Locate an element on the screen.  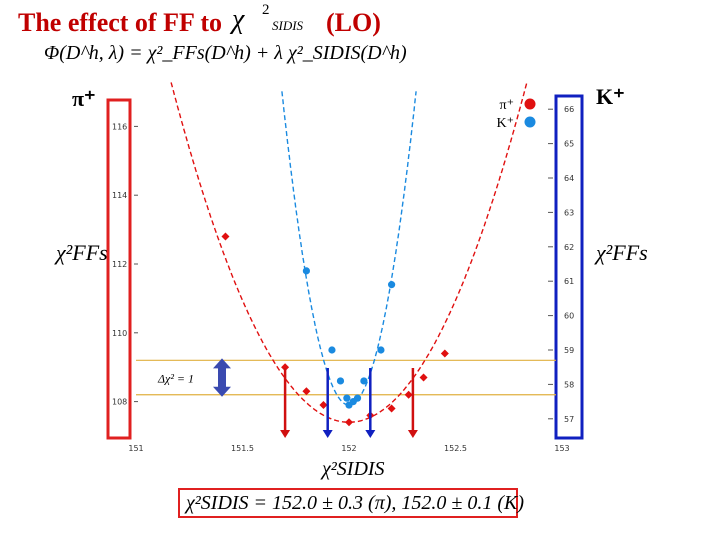
y-right-tick-label: 62 is located at coordinates (569, 247).